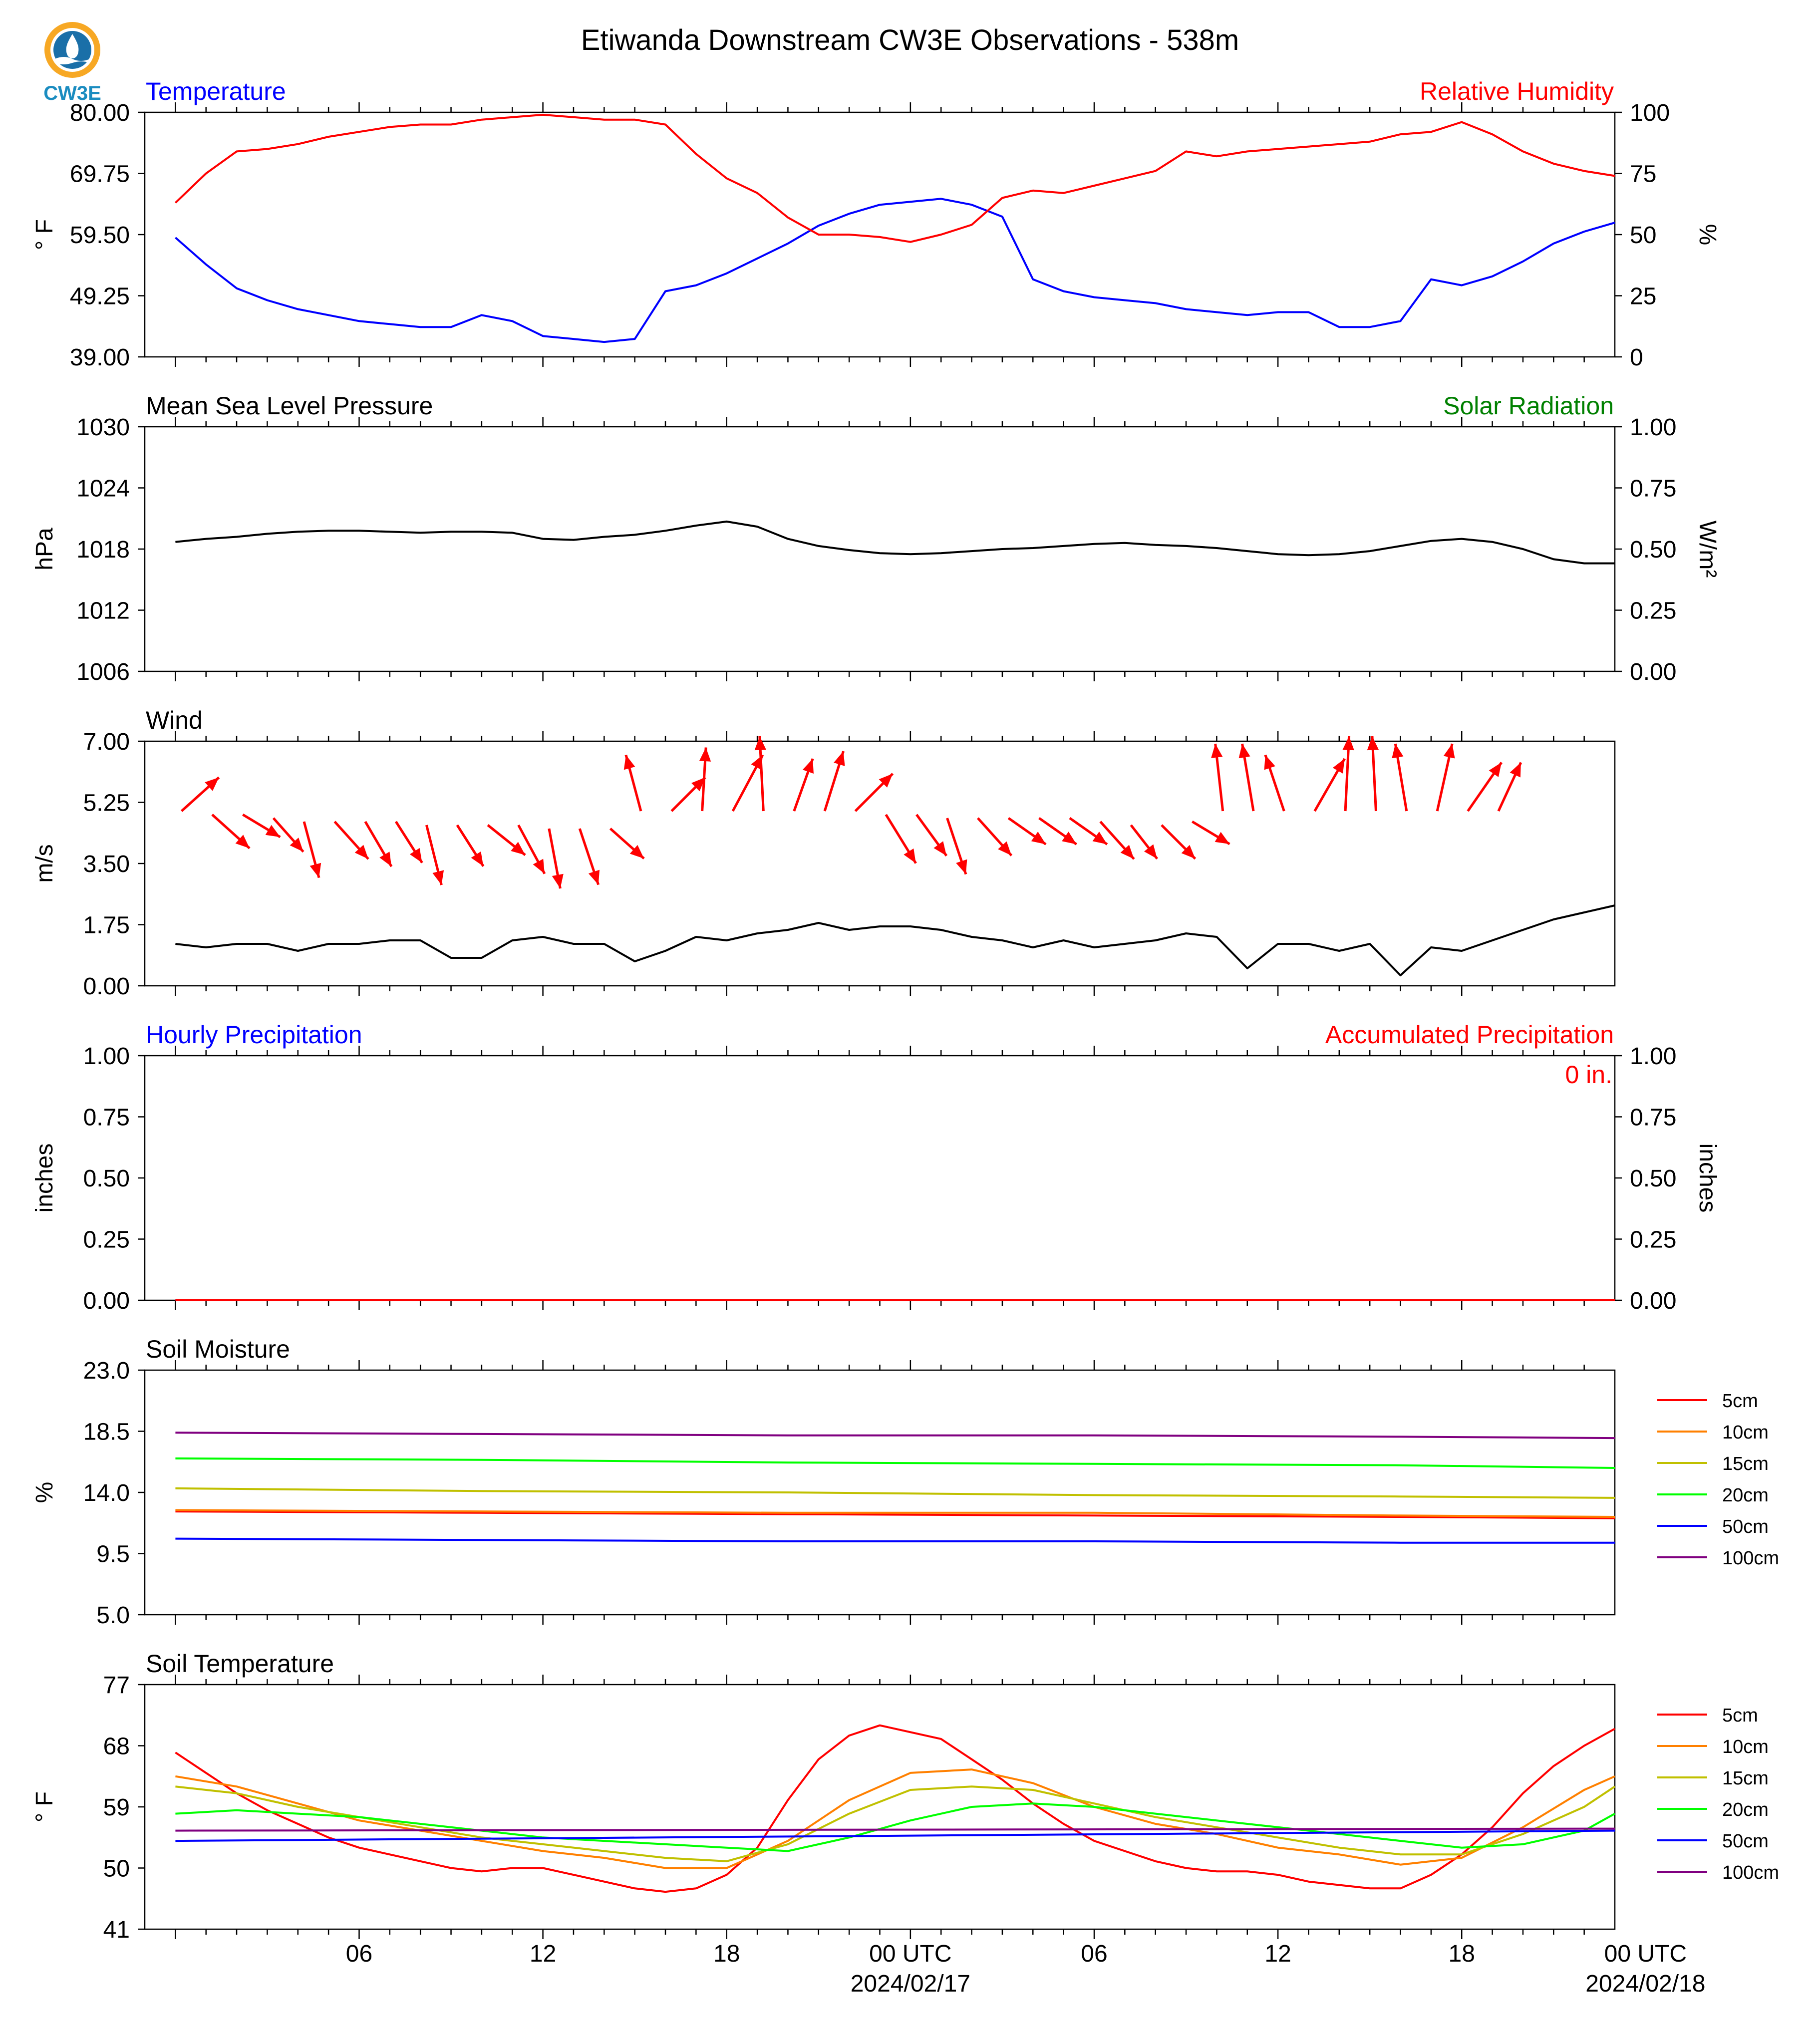 The image size is (1820, 2028). I want to click on y-tick-label: 9.5, so click(113, 1554).